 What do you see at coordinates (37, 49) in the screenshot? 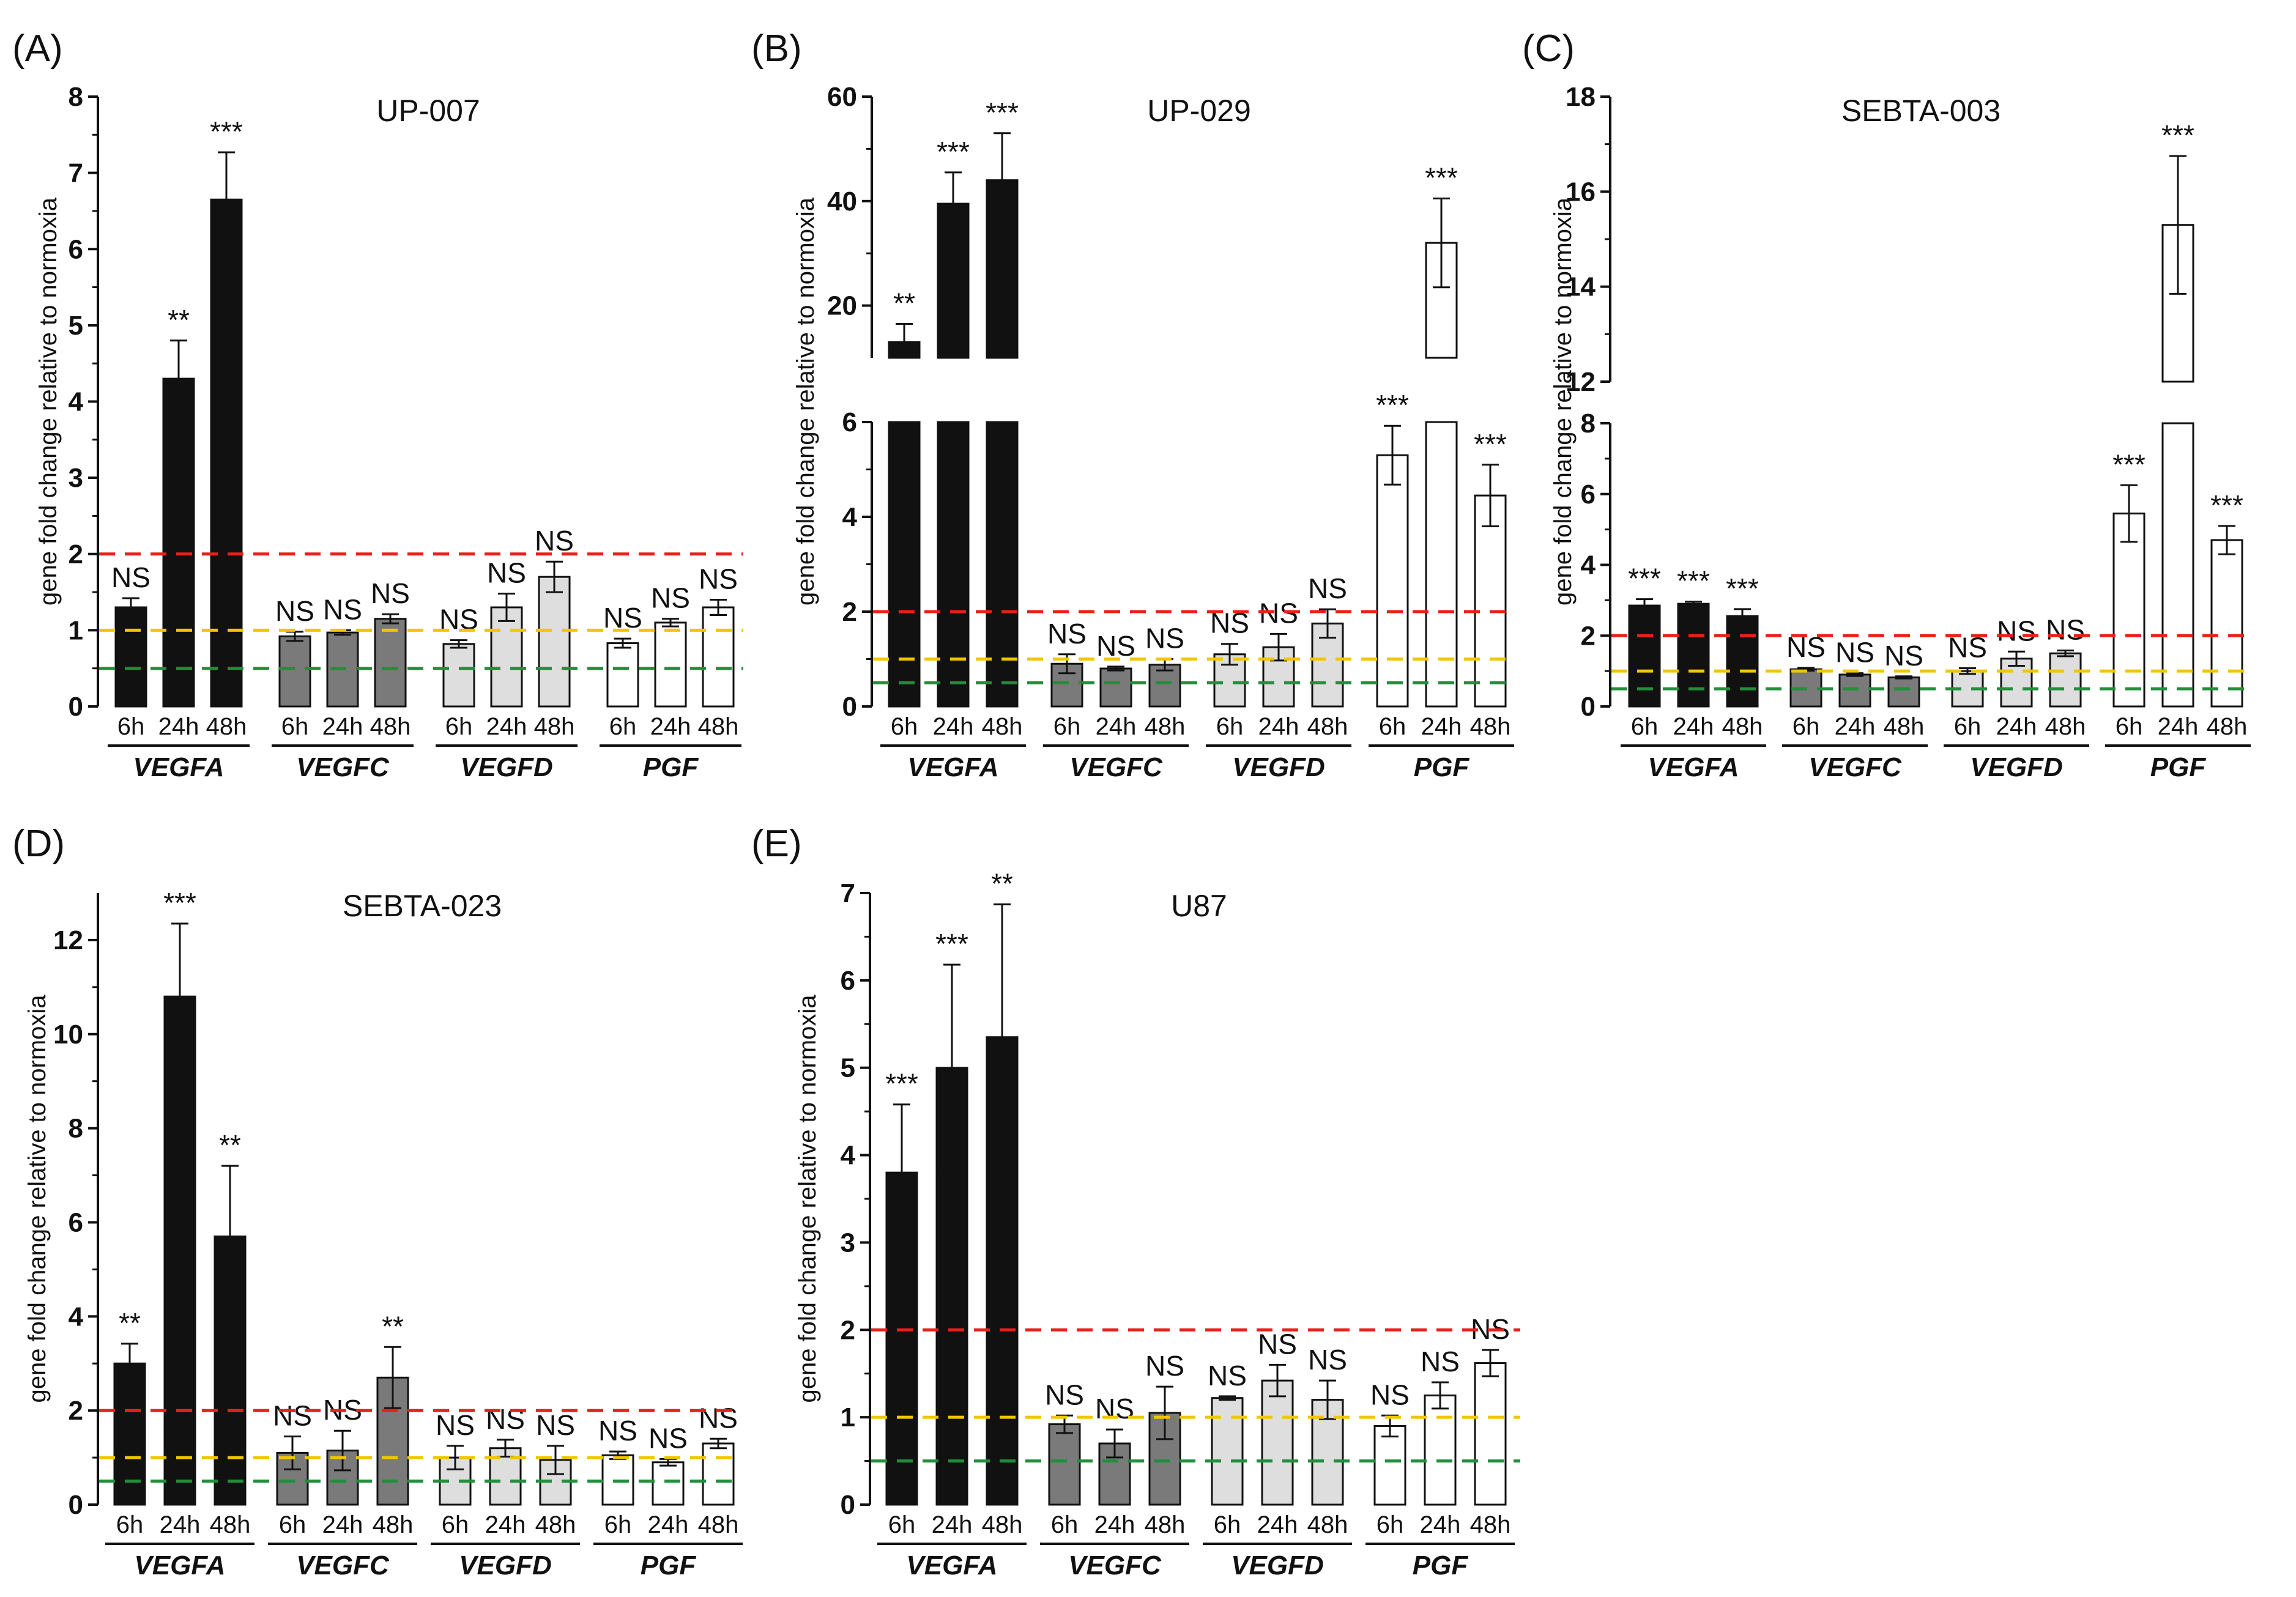
I see `panel-letter: (A)` at bounding box center [37, 49].